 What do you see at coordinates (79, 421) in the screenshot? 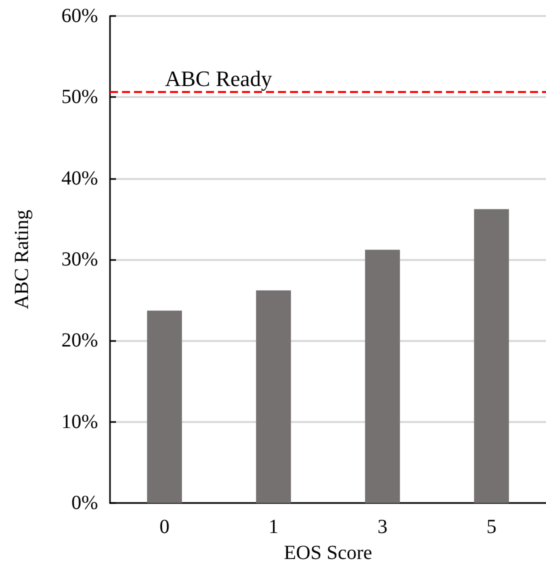
I see `y-tick-label: 10%` at bounding box center [79, 421].